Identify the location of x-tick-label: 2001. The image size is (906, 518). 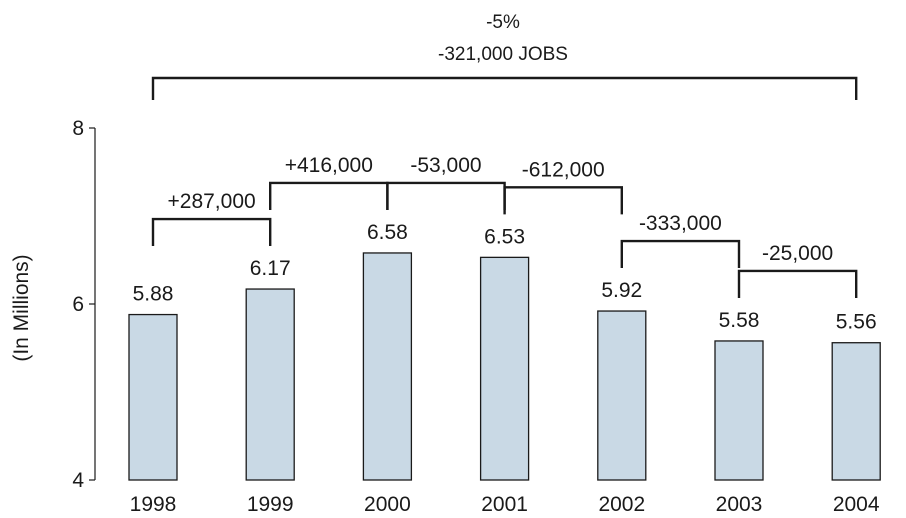
(504, 504).